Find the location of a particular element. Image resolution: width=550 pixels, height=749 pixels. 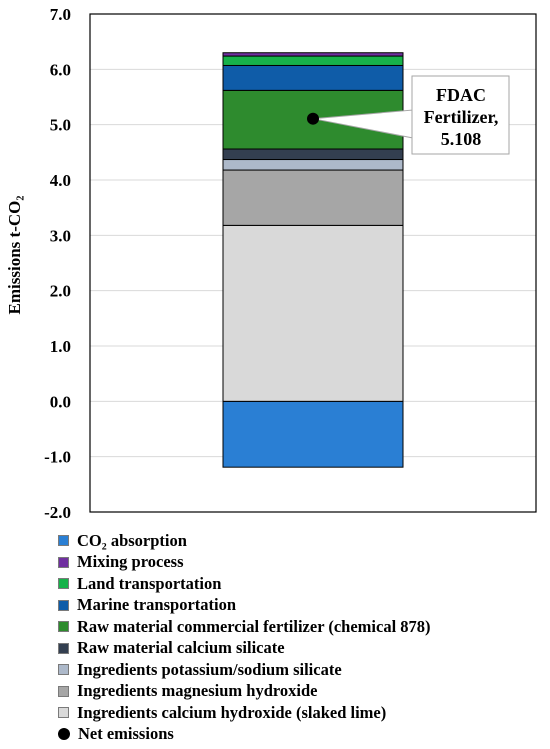

net-emissions-callout: FDAC Fertilizer, 5.108 is located at coordinates (411, 115).